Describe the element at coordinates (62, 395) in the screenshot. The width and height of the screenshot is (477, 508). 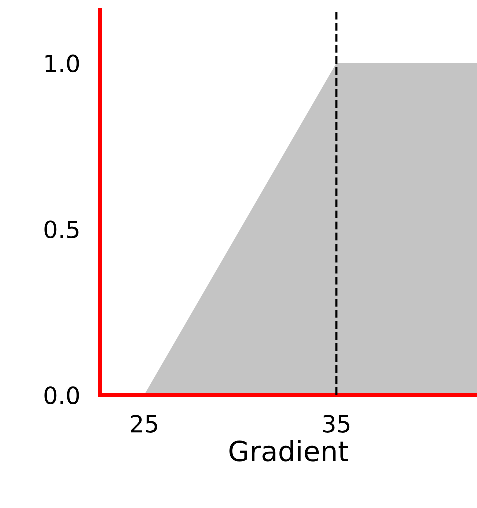
I see `y-tick-label: 0.0` at that location.